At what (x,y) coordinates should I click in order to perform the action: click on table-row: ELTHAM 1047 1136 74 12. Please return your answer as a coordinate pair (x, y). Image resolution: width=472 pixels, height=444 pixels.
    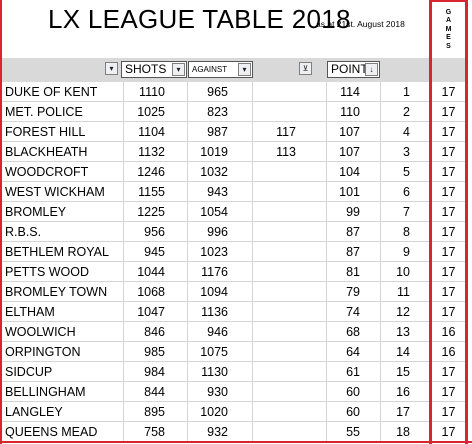
    Looking at the image, I should click on (215, 312).